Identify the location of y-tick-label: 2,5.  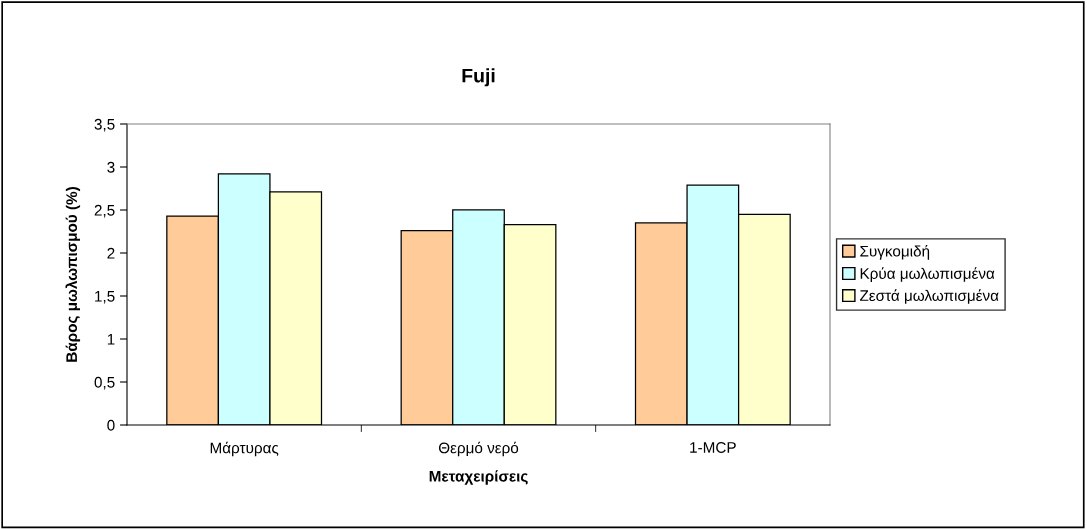
(104, 211).